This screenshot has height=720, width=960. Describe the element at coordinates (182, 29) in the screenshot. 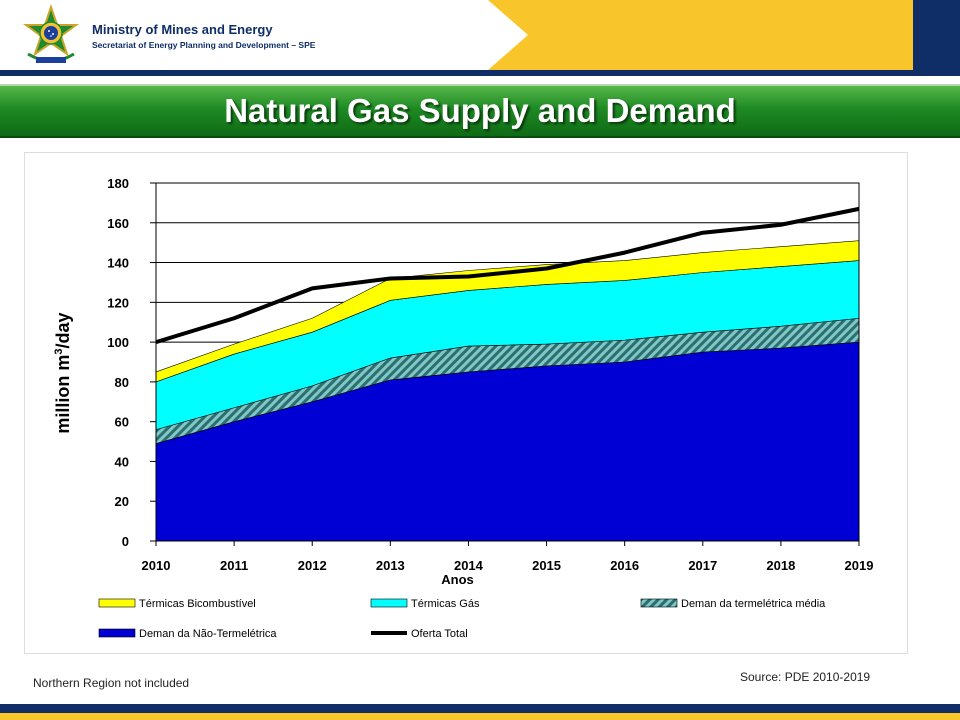

I see `ministry-name: Ministry of Mines and Energy` at that location.